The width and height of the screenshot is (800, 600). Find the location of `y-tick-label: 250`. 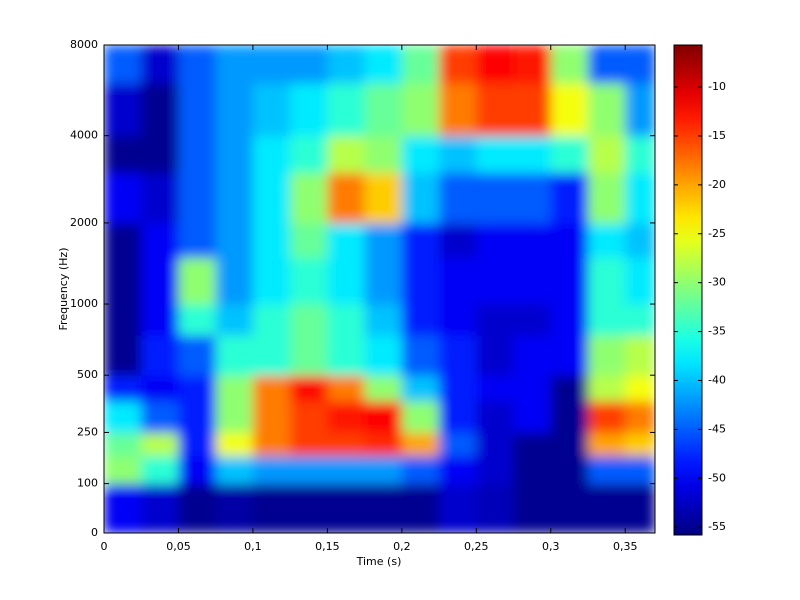

y-tick-label: 250 is located at coordinates (87, 431).